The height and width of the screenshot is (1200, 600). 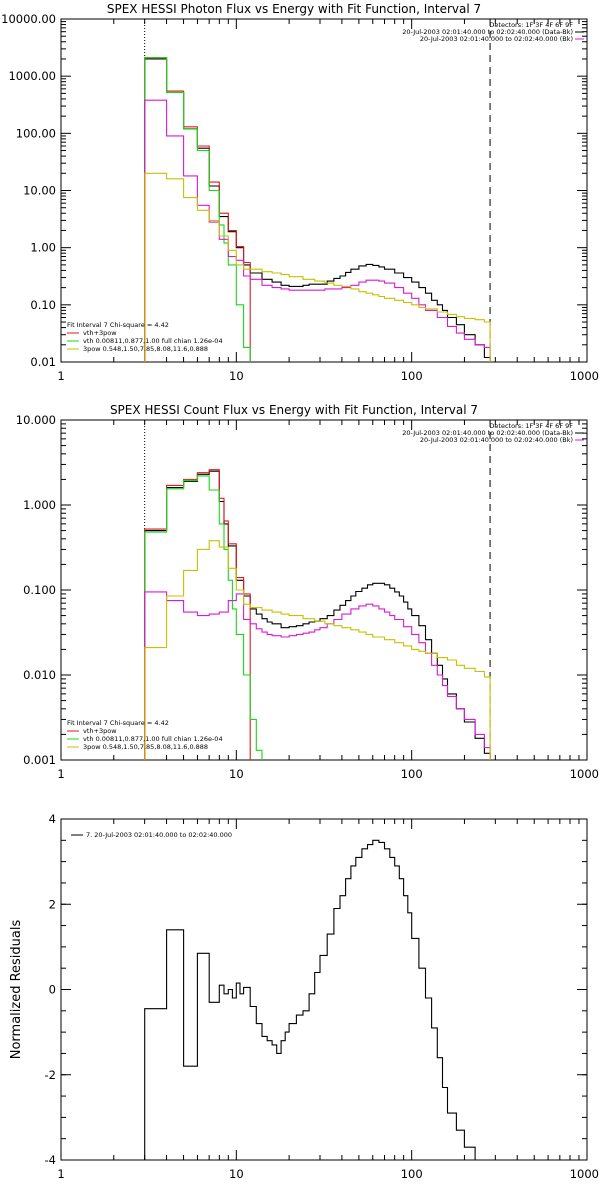 I want to click on y-tick-label: 1.000, so click(x=39, y=505).